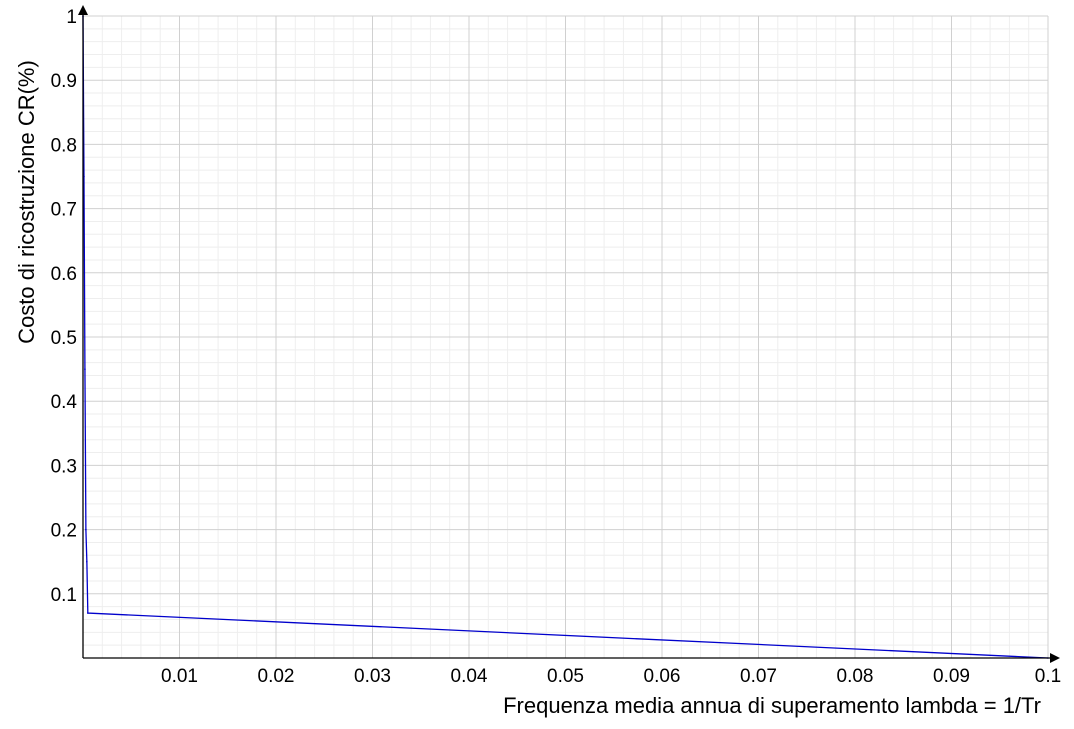 Image resolution: width=1074 pixels, height=729 pixels. What do you see at coordinates (71, 17) in the screenshot?
I see `y-tick-label: 1` at bounding box center [71, 17].